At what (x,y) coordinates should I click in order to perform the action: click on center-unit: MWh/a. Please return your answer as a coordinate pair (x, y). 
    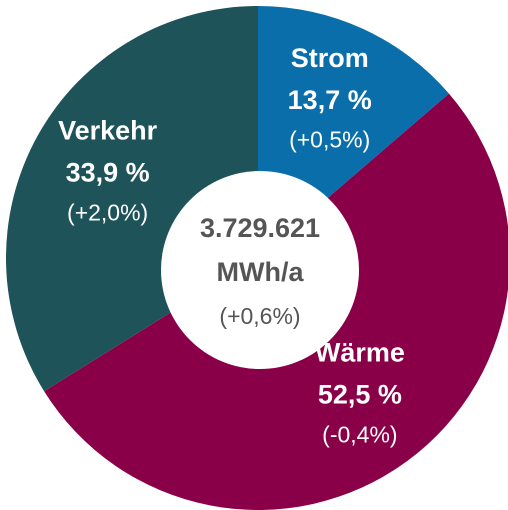
    Looking at the image, I should click on (261, 272).